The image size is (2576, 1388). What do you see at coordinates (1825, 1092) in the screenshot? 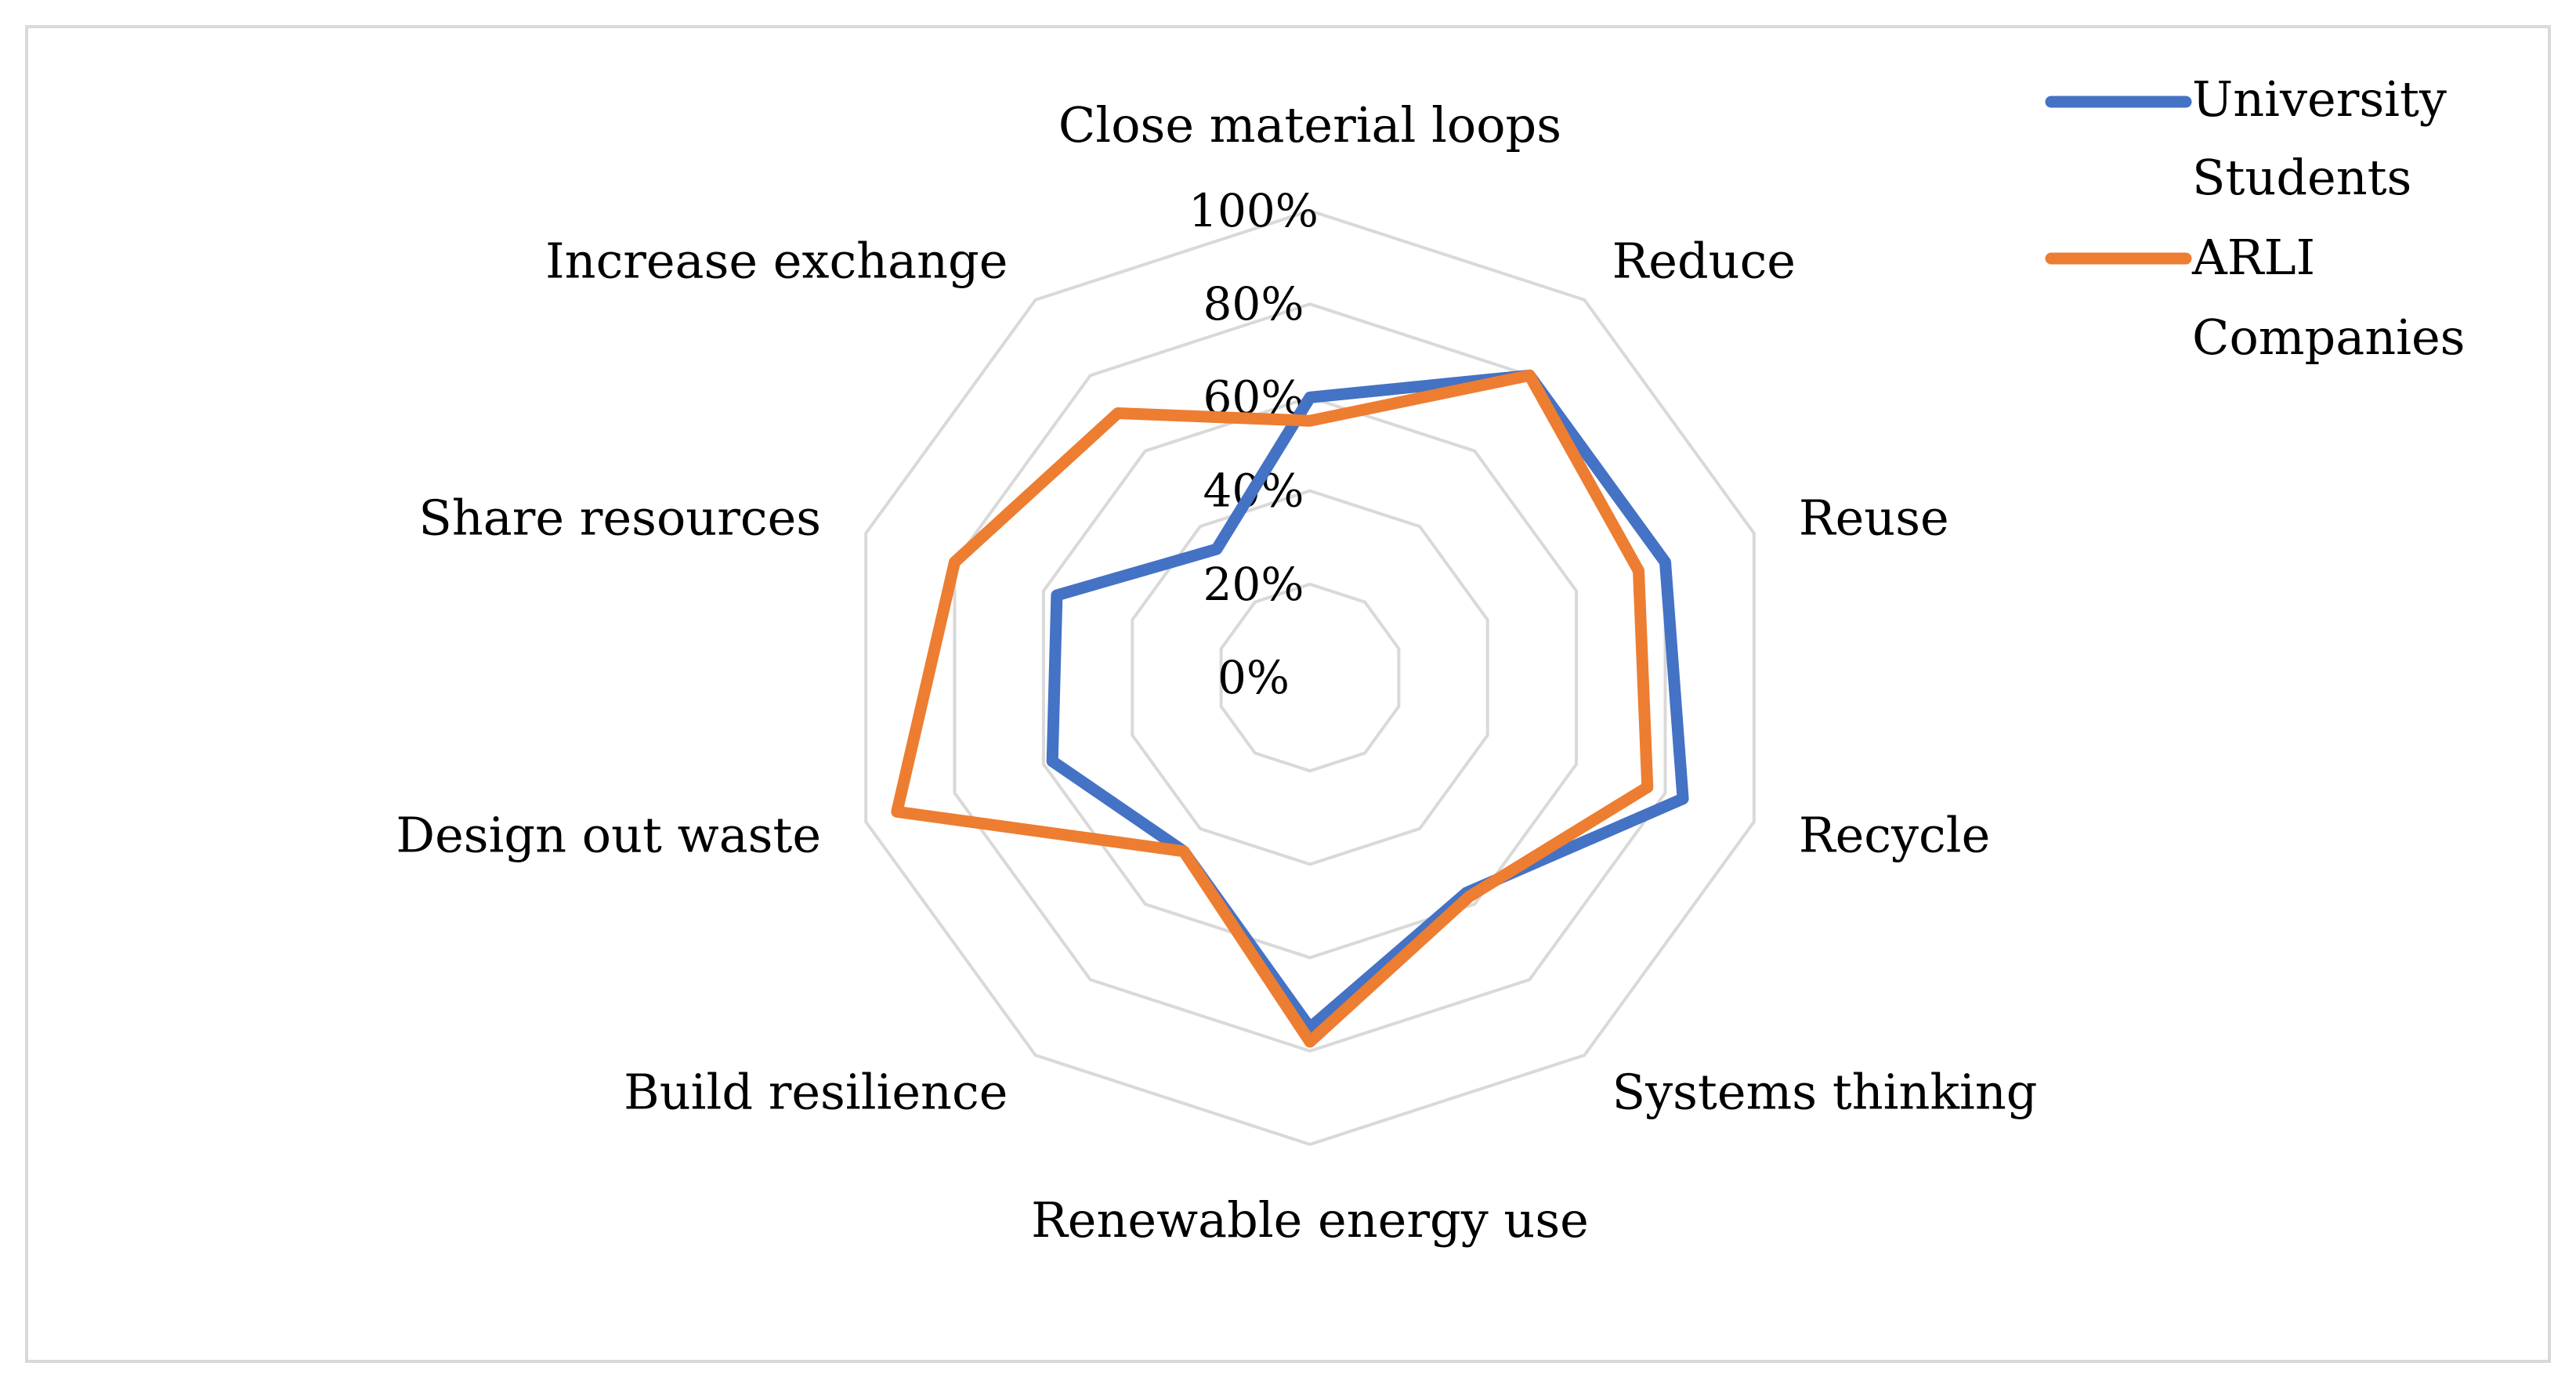
I see `category-label-systems-thinking: Systems thinking` at bounding box center [1825, 1092].